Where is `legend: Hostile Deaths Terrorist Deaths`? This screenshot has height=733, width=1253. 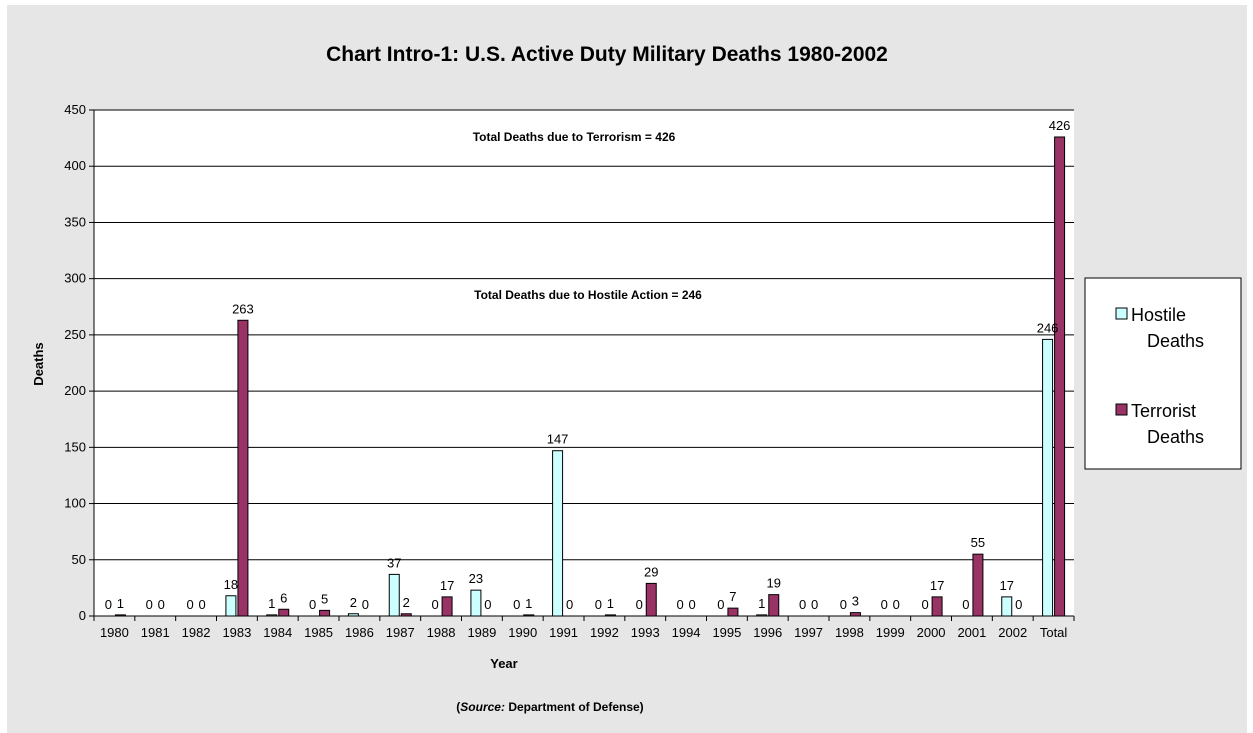
legend: Hostile Deaths Terrorist Deaths is located at coordinates (1163, 373).